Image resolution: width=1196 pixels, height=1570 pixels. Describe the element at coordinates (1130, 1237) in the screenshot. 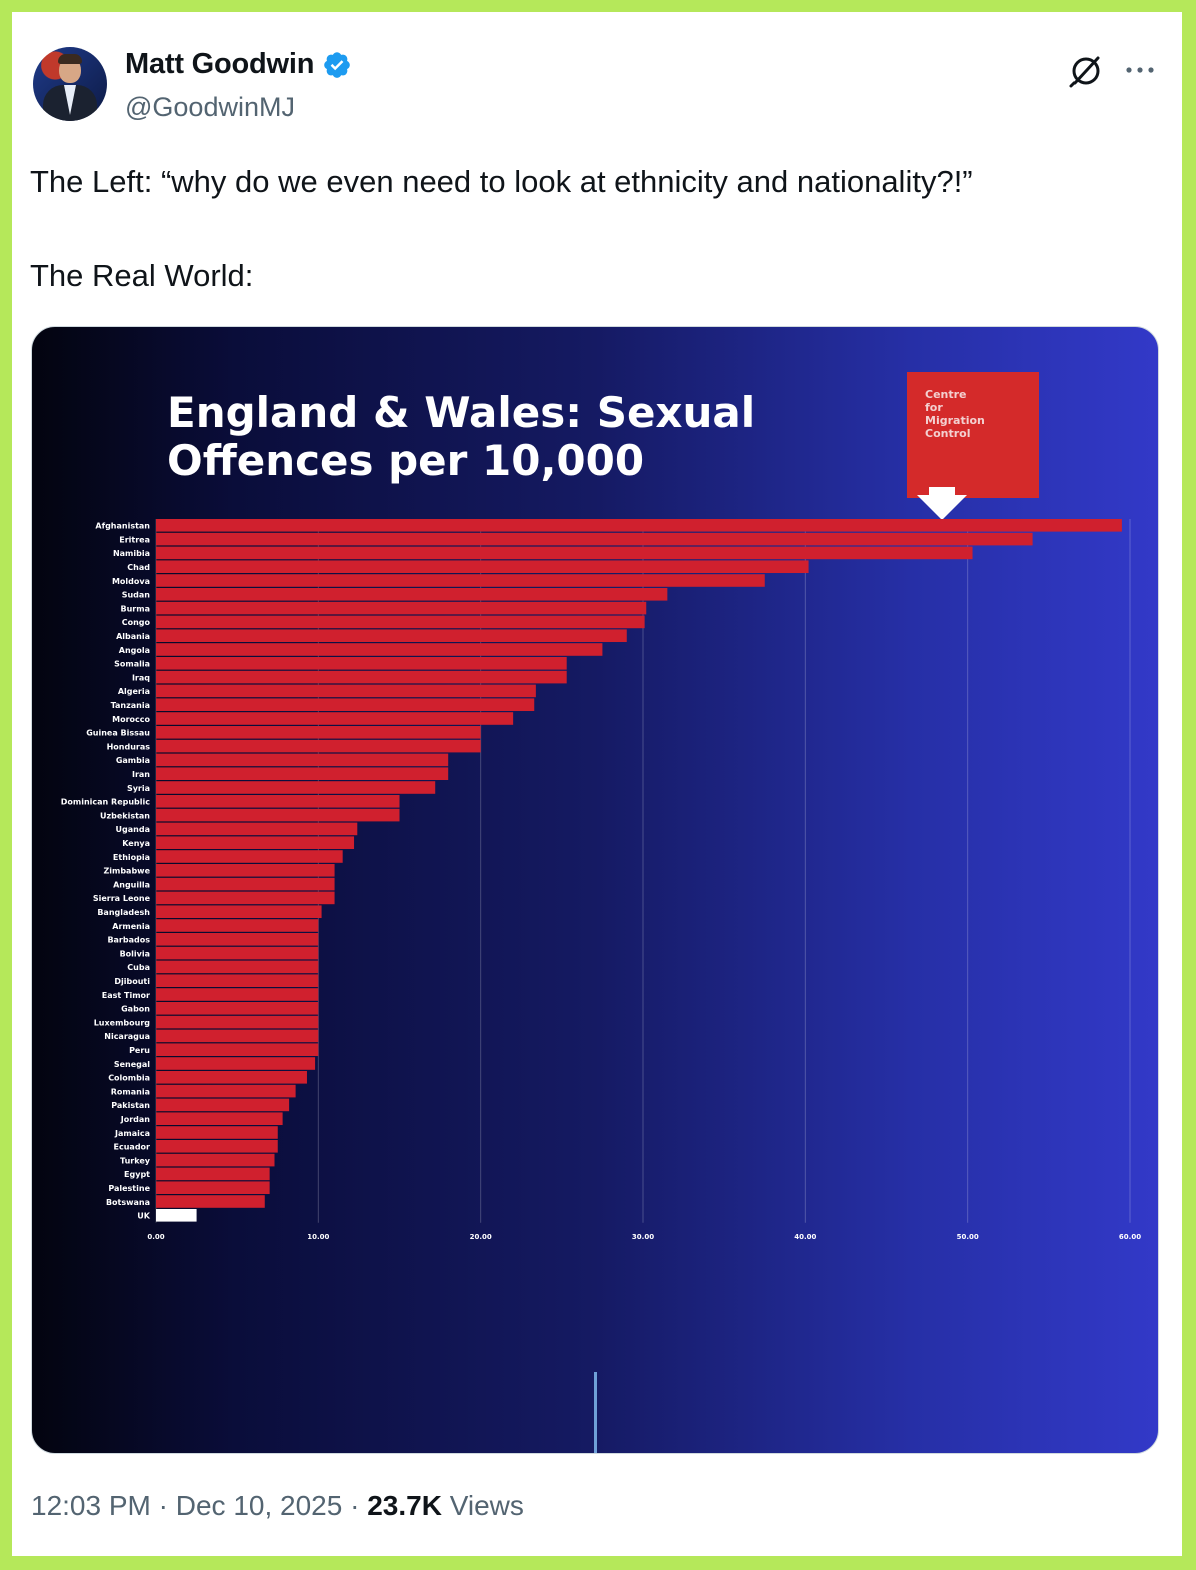

I see `x-tick-label: 60.00` at that location.